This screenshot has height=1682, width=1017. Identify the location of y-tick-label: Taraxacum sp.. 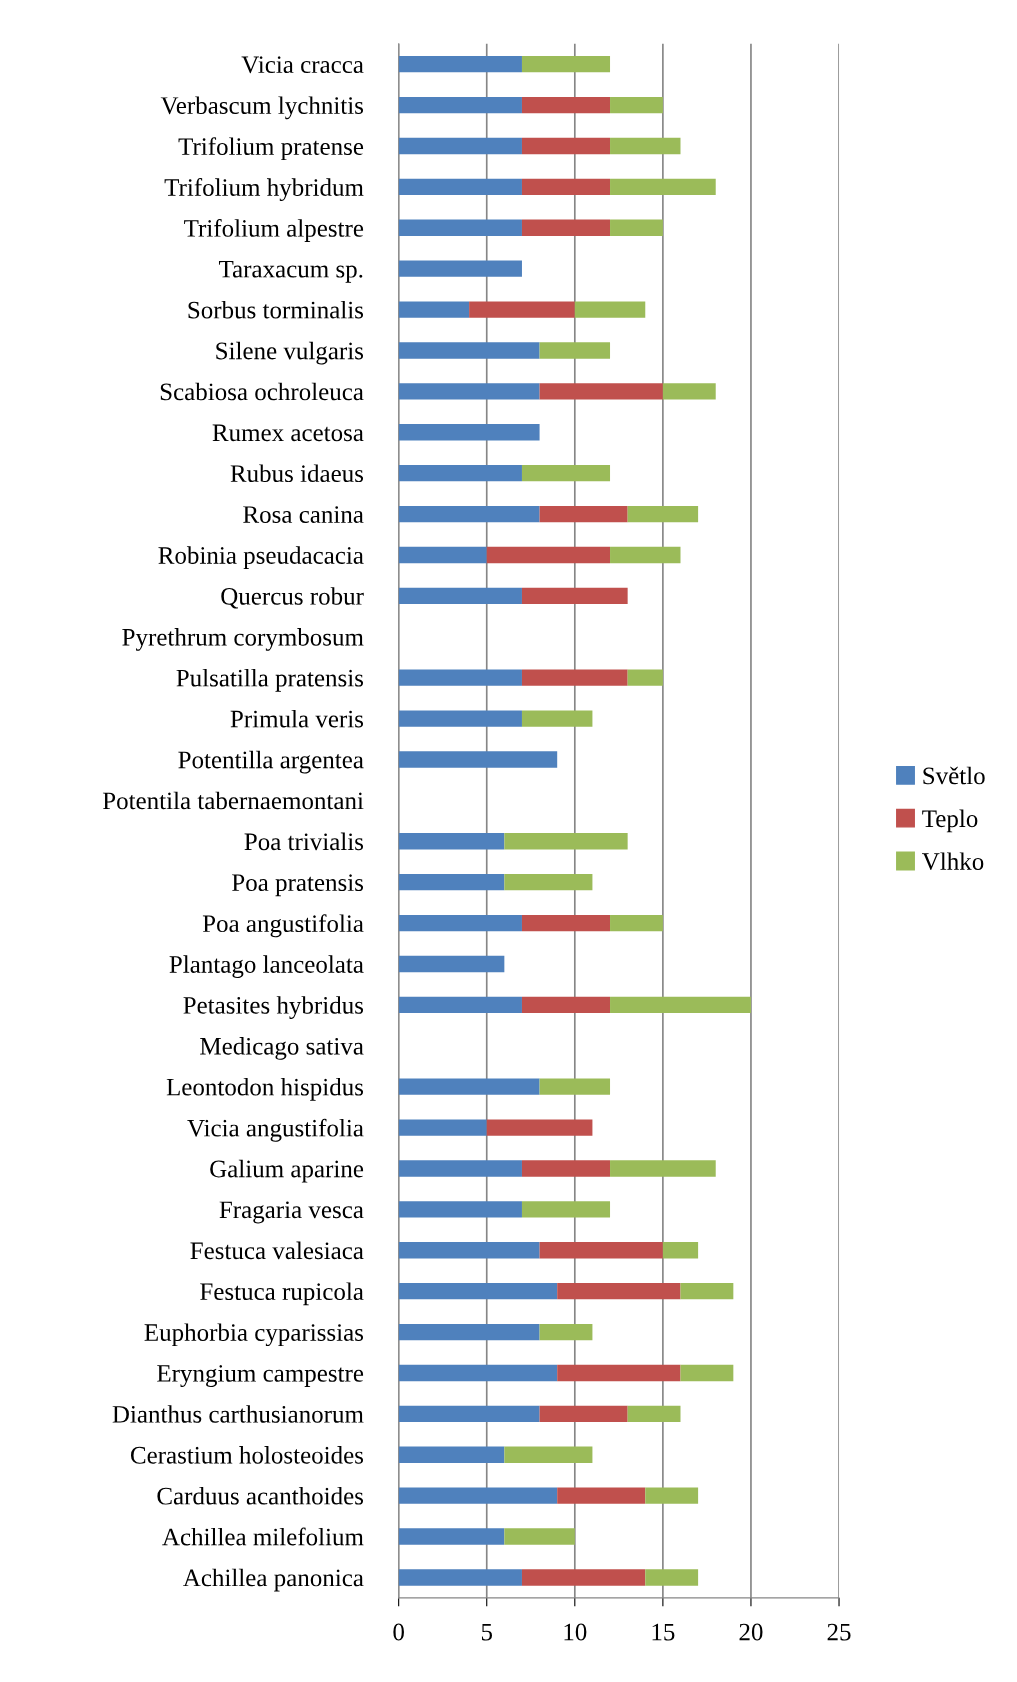
(290, 271).